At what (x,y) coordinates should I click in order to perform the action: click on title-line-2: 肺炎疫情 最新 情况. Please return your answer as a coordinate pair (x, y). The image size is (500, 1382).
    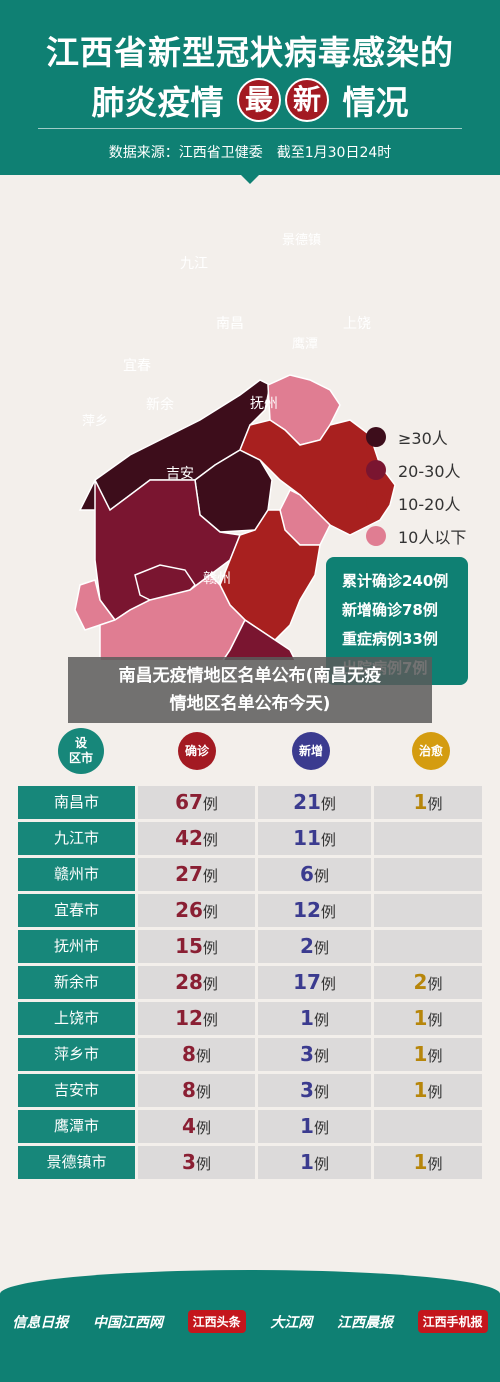
    Looking at the image, I should click on (250, 100).